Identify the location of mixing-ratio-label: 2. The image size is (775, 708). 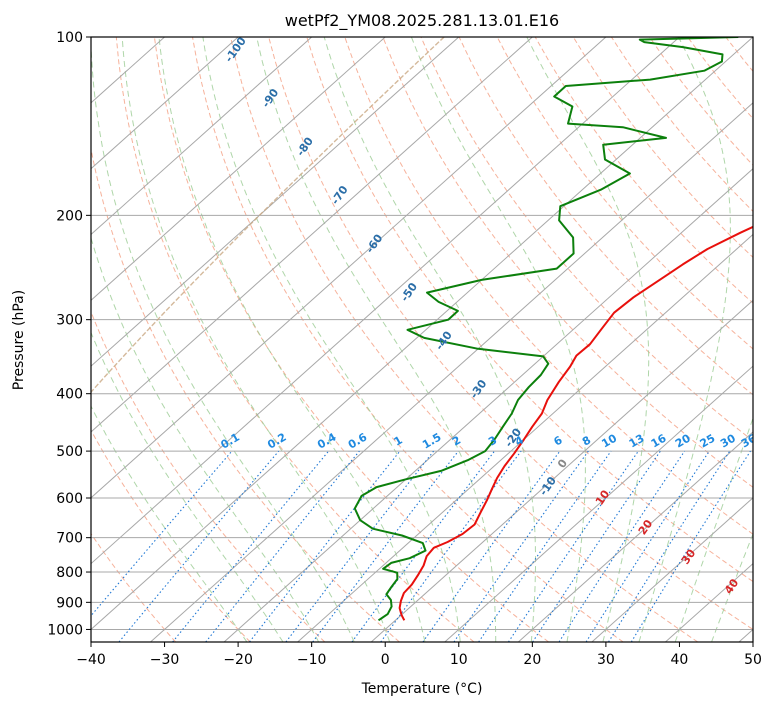
(456, 441).